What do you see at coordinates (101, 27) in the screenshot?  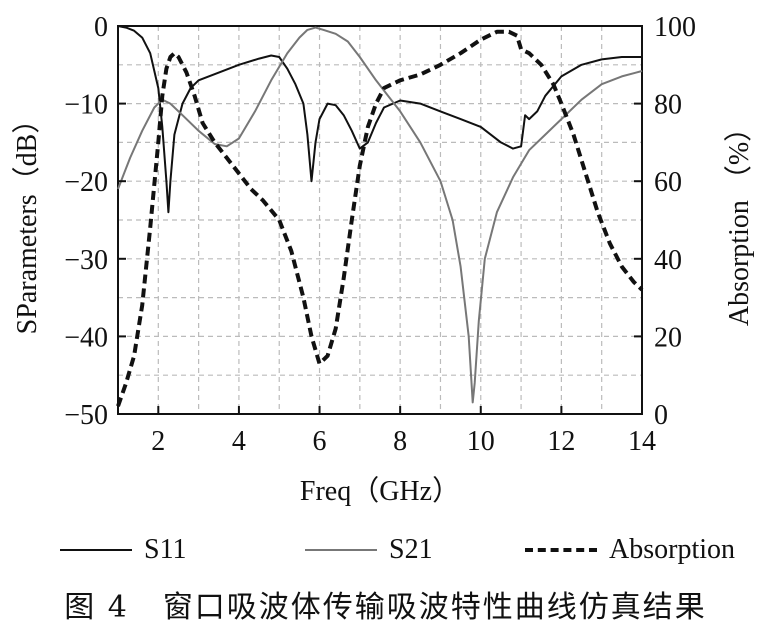 I see `y-left-tick-label: 0` at bounding box center [101, 27].